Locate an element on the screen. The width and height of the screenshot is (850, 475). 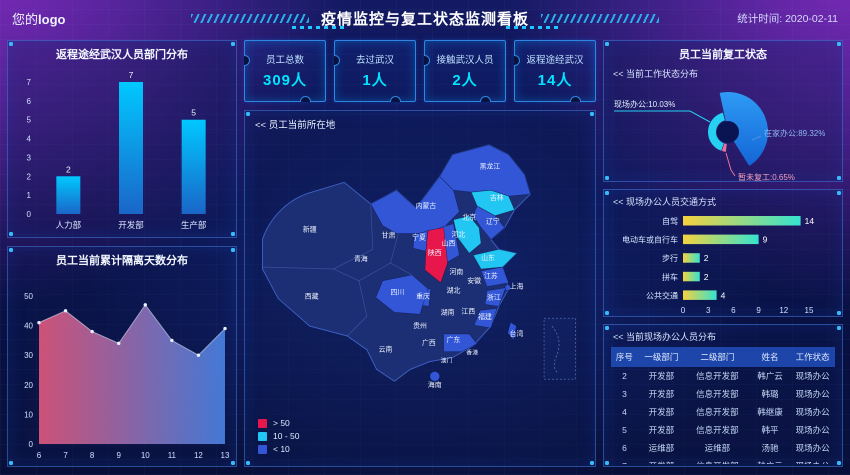
map-label: << 员工当前所在地 is located at coordinates (295, 125).